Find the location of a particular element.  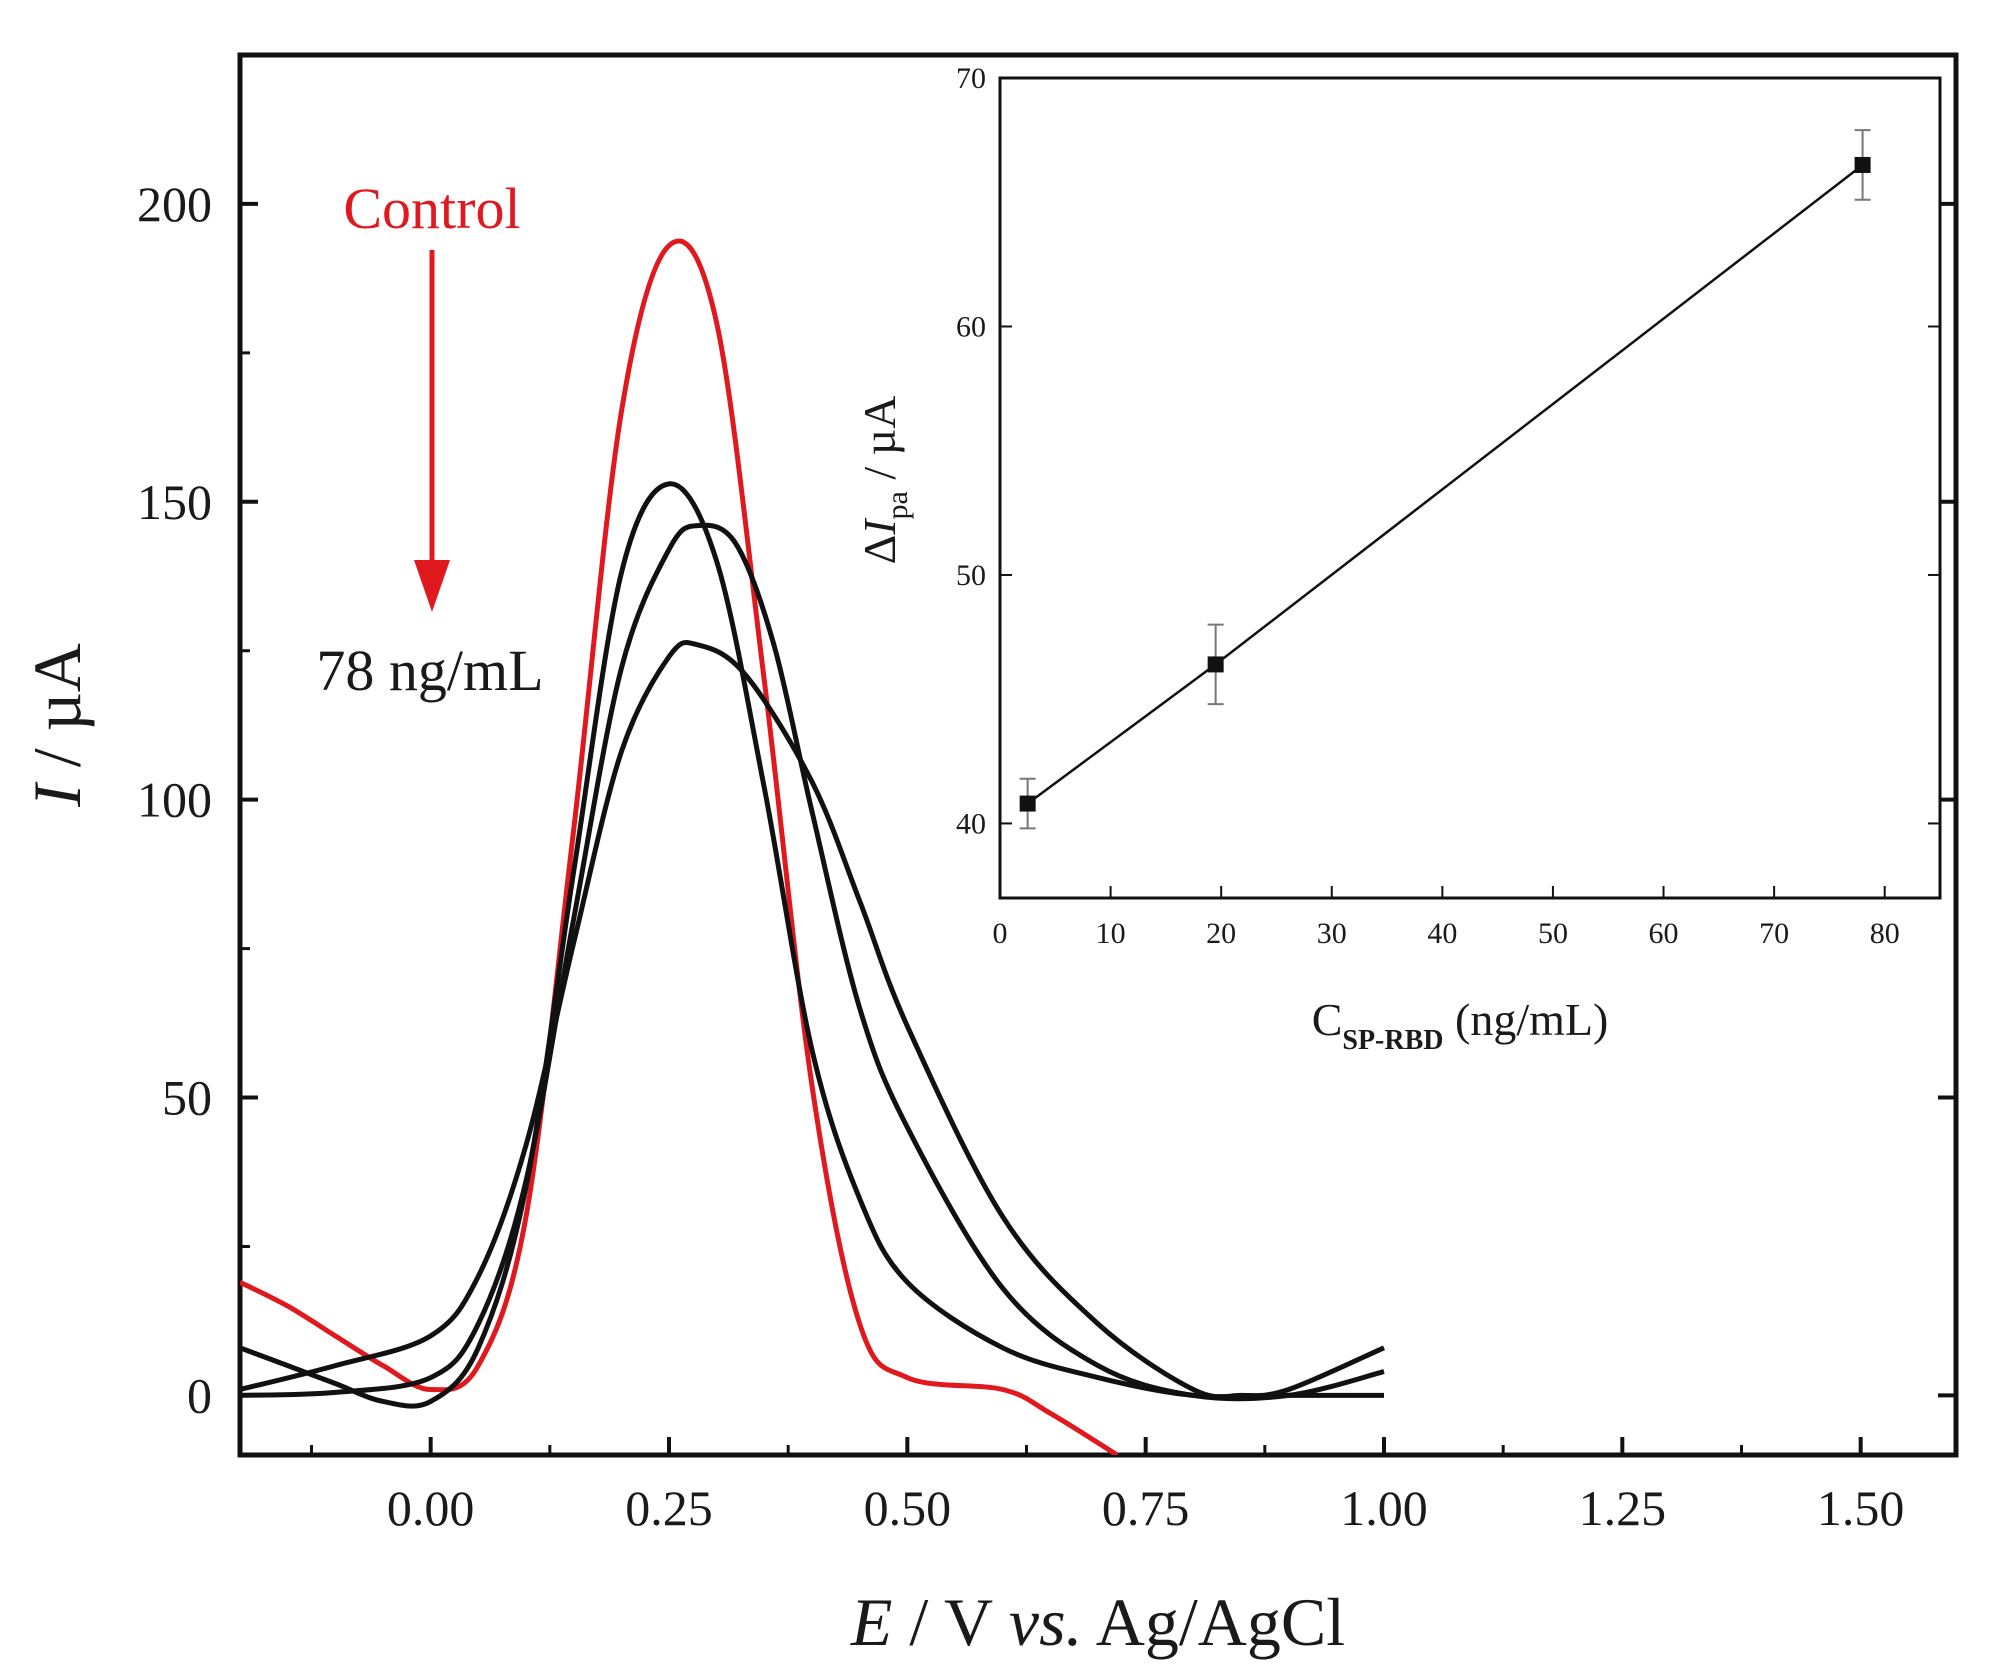

y-tick-label: 0 is located at coordinates (199, 1395).